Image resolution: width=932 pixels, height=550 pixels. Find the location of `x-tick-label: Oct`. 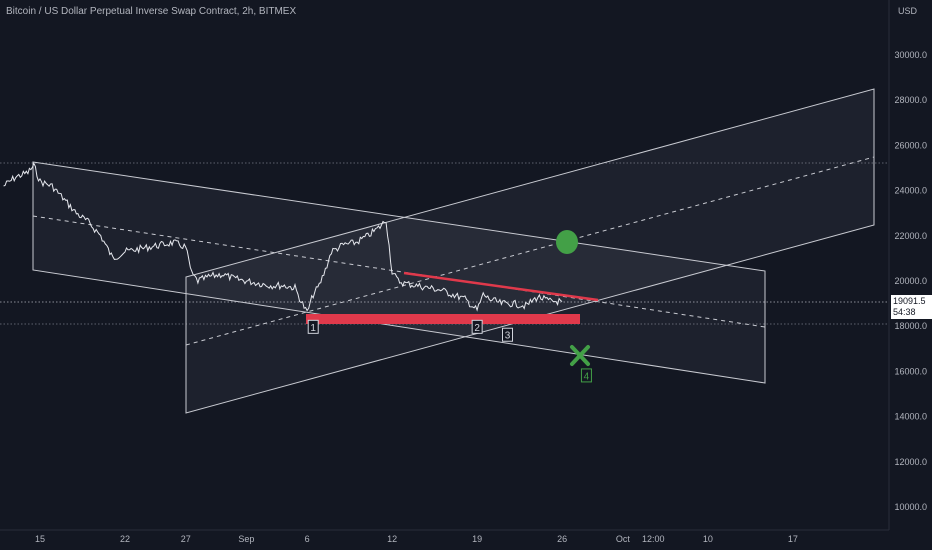

x-tick-label: Oct is located at coordinates (623, 539).